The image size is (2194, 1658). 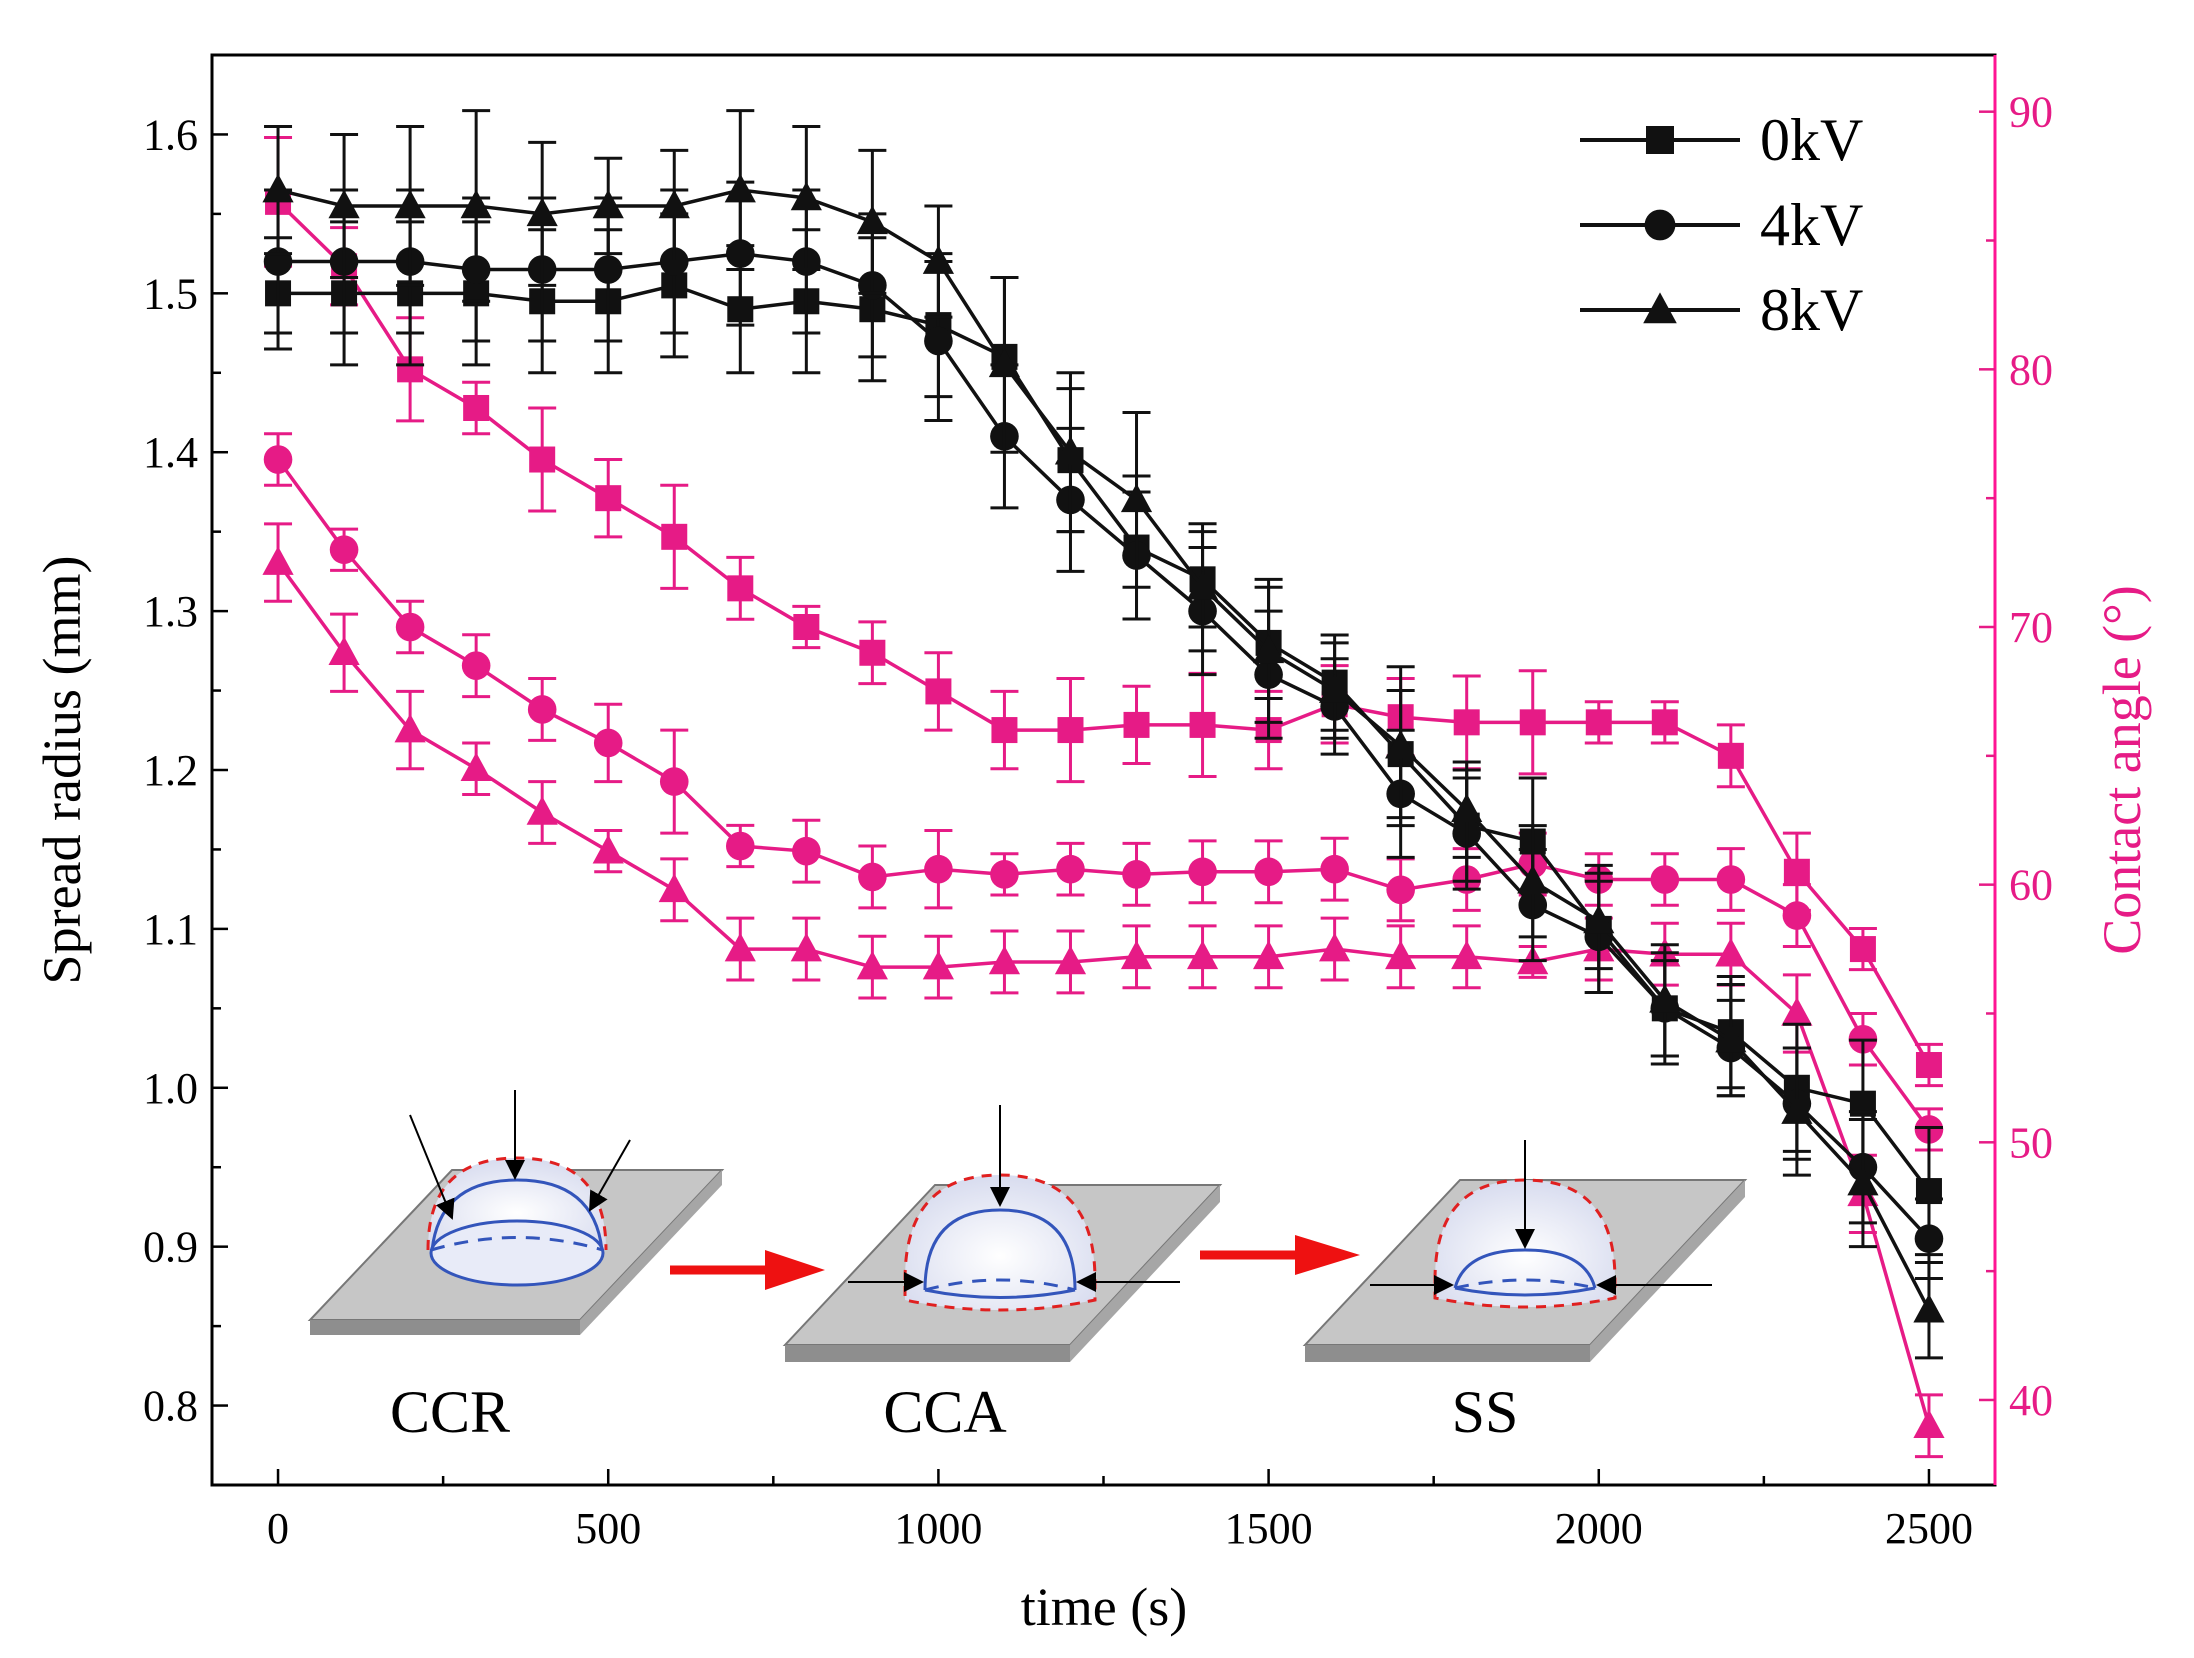 What do you see at coordinates (1269, 1528) in the screenshot?
I see `x-tick-label: 1500` at bounding box center [1269, 1528].